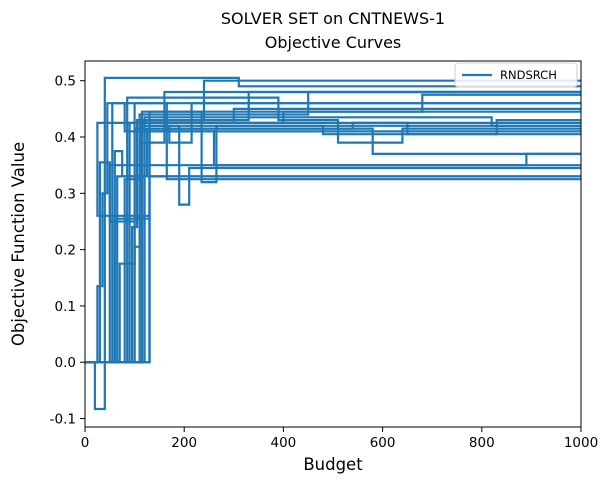  What do you see at coordinates (284, 443) in the screenshot?
I see `x-tick-label: 400` at bounding box center [284, 443].